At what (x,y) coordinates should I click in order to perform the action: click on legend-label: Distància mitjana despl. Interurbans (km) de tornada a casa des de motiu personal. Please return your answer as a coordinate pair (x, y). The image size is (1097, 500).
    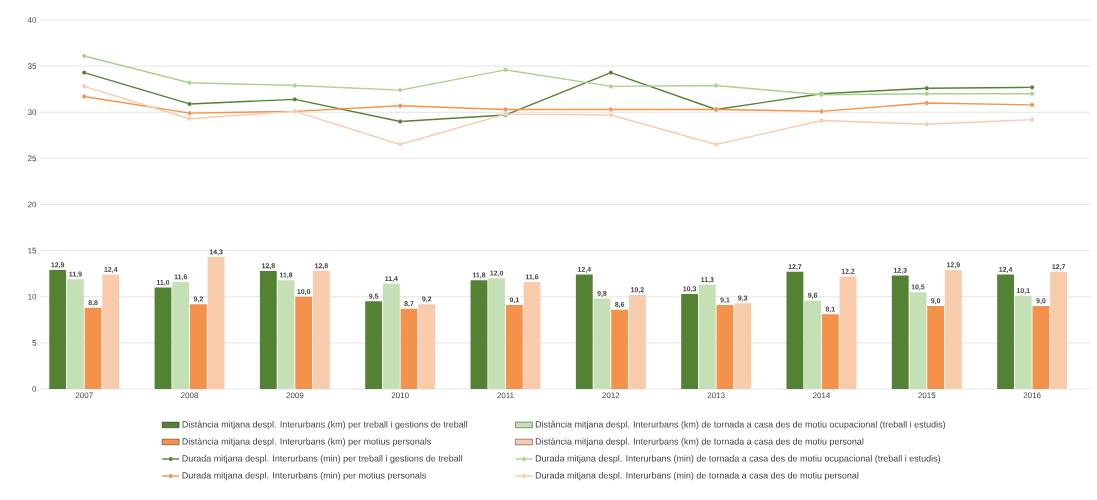
    Looking at the image, I should click on (699, 442).